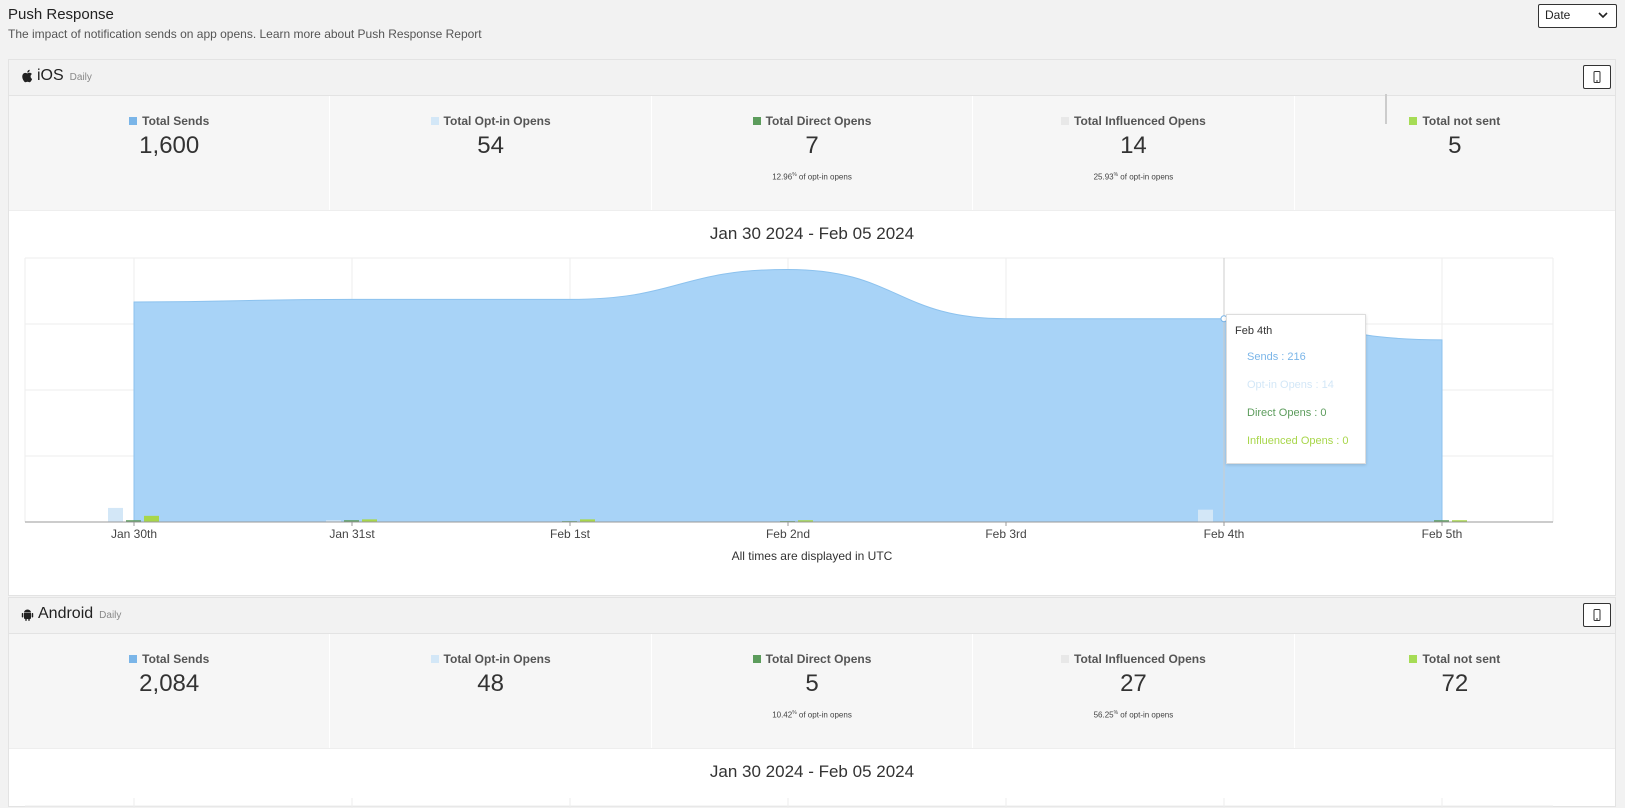 Image resolution: width=1625 pixels, height=808 pixels. Describe the element at coordinates (134, 534) in the screenshot. I see `x-tick-label: Jan 30th` at that location.